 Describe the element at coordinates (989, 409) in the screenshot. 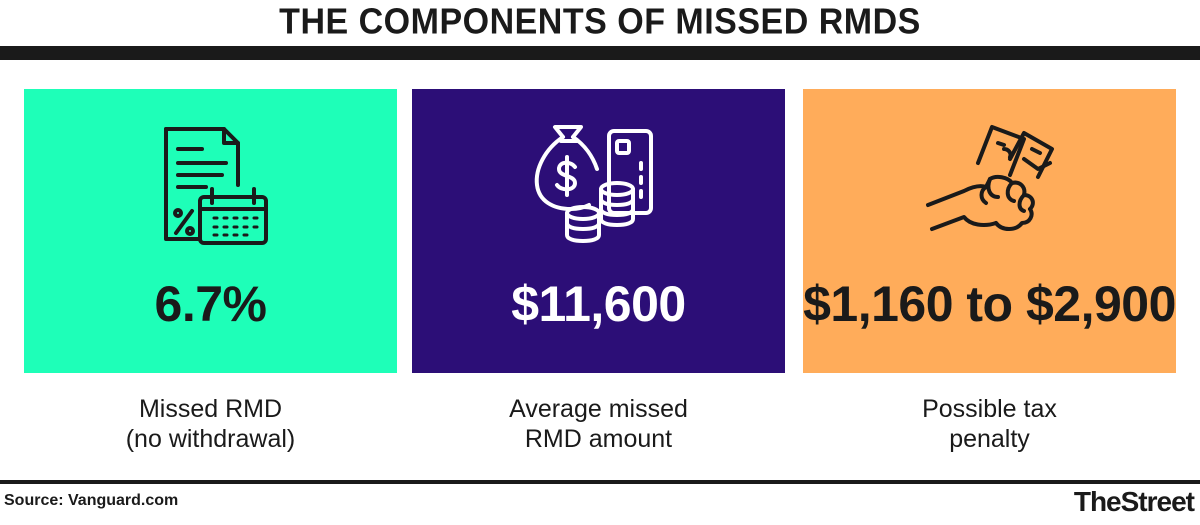

I see `caption-line: Possible tax` at that location.